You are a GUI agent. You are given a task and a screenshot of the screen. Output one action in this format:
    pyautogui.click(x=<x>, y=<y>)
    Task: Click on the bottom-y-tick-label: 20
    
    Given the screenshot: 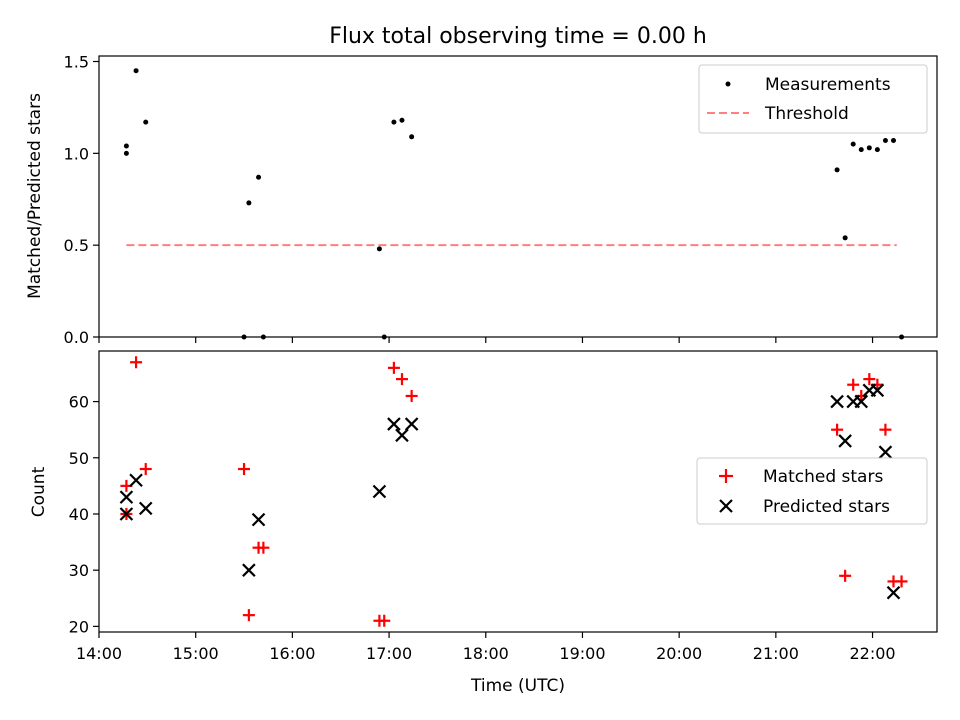 What is the action you would take?
    pyautogui.click(x=79, y=626)
    